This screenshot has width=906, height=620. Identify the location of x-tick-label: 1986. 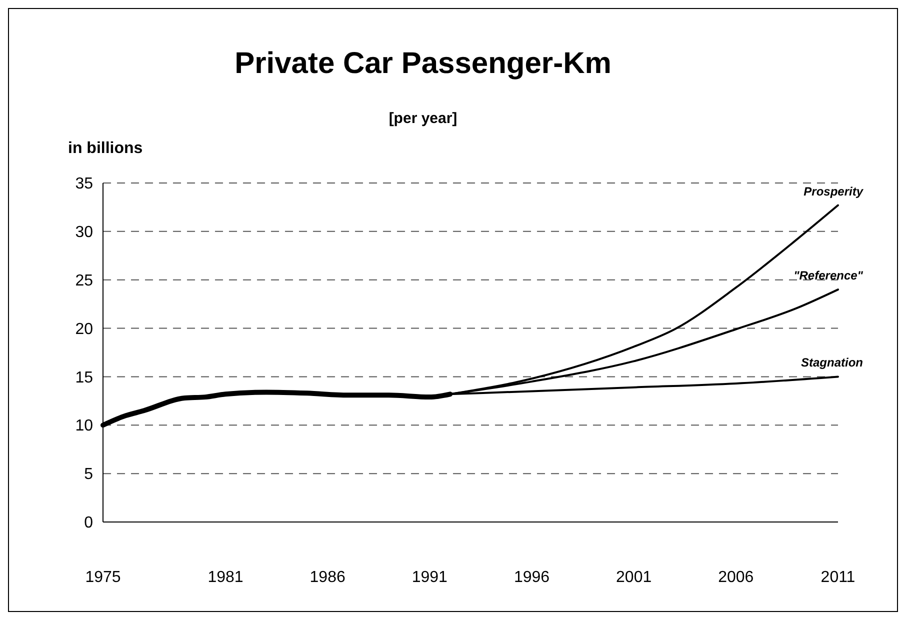
(328, 577).